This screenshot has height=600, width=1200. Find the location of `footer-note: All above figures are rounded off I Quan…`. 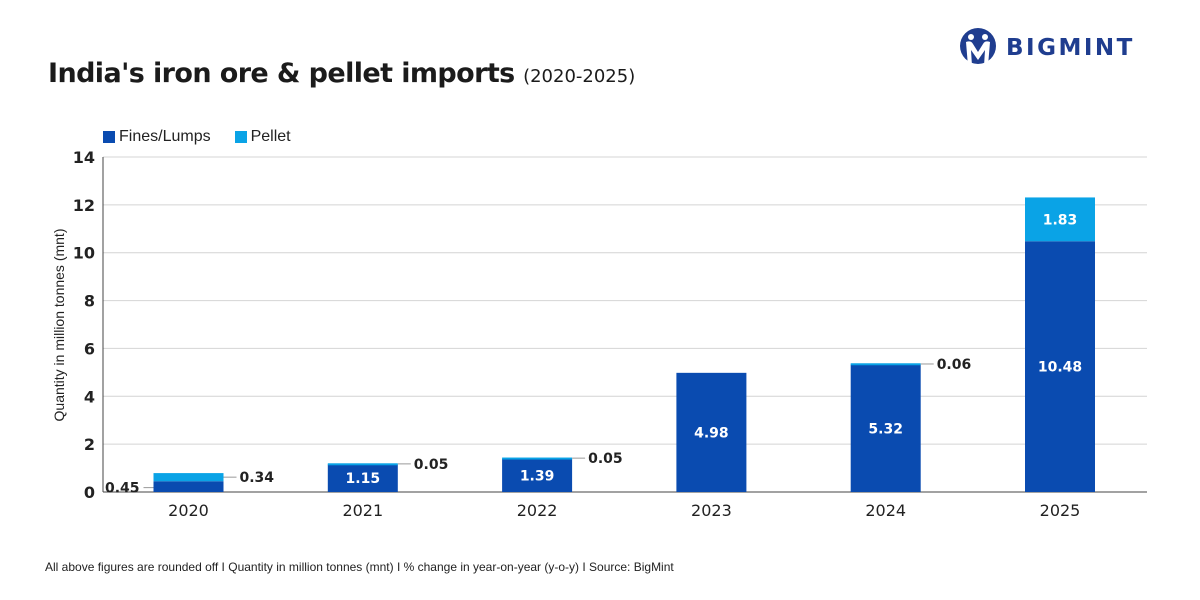

footer-note: All above figures are rounded off I Quan… is located at coordinates (359, 567).